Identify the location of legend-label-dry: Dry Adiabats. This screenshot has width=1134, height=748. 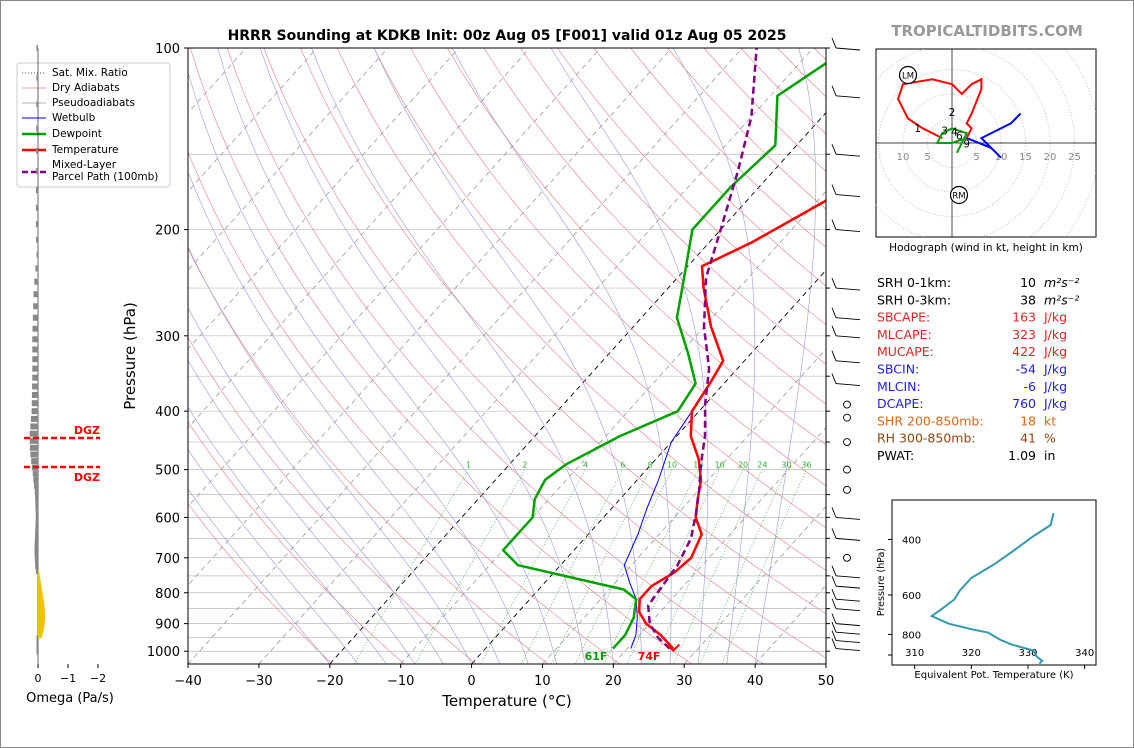
(86, 88).